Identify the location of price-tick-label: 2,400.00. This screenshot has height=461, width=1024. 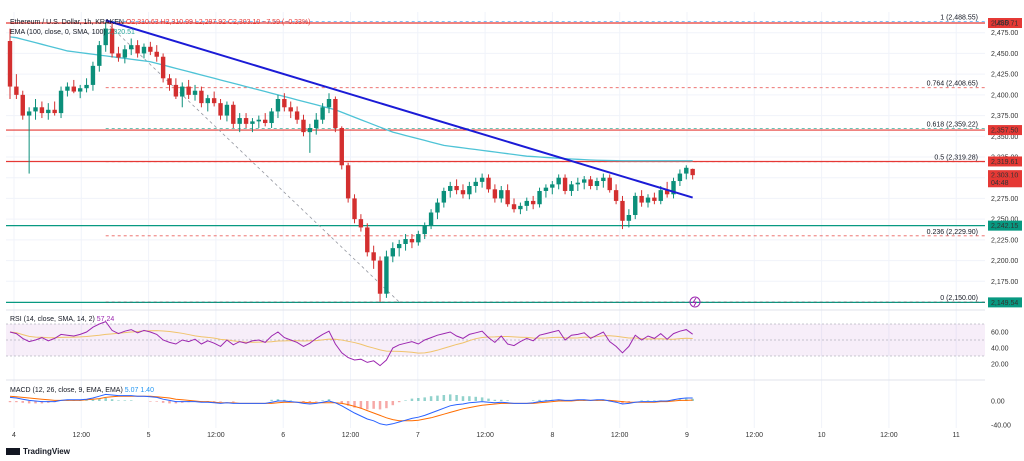
(1004, 95).